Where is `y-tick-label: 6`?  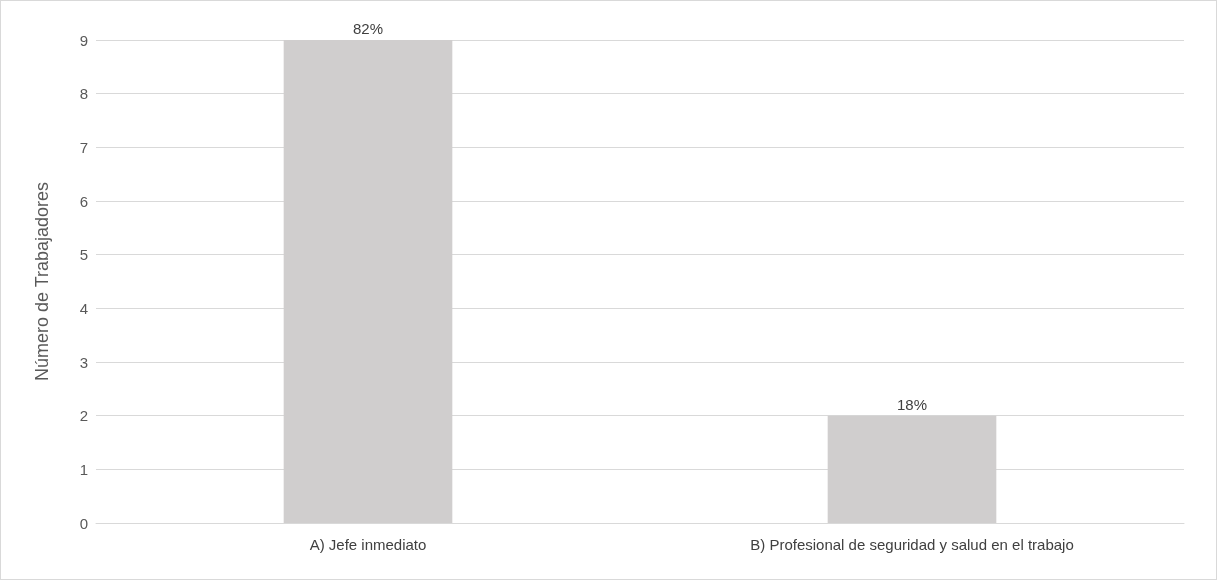 y-tick-label: 6 is located at coordinates (83, 201).